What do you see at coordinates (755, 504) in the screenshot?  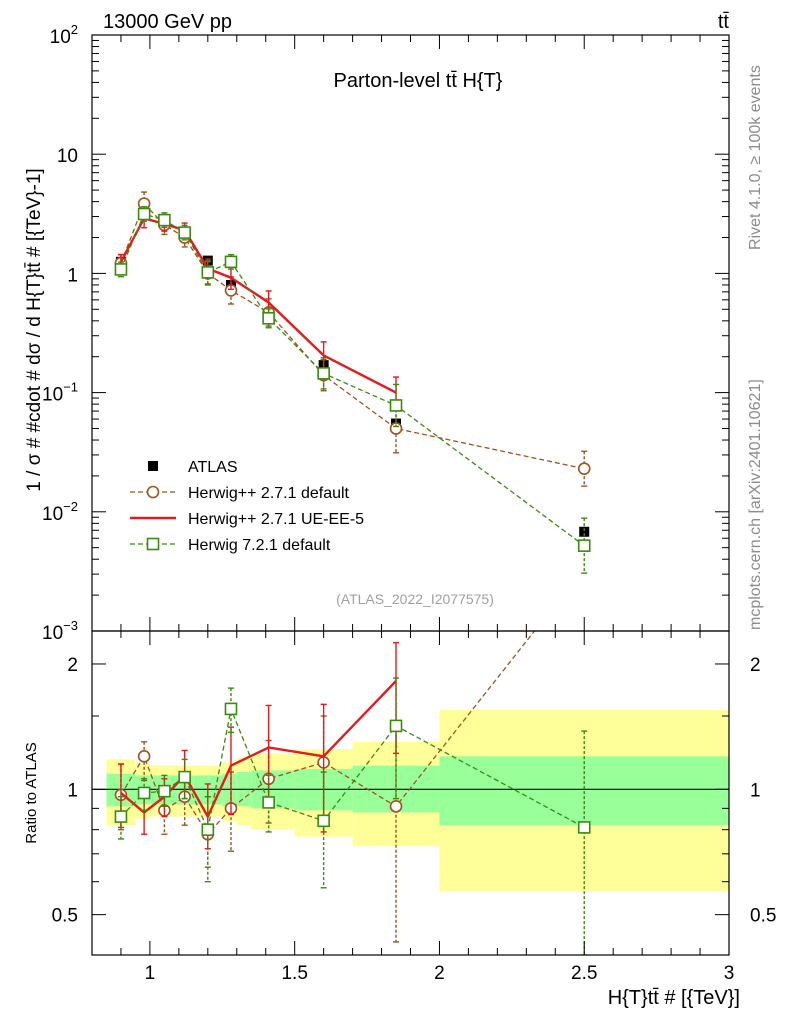 I see `mcplots-label: mcplots.cern.ch [arXiv:2401.10621]` at bounding box center [755, 504].